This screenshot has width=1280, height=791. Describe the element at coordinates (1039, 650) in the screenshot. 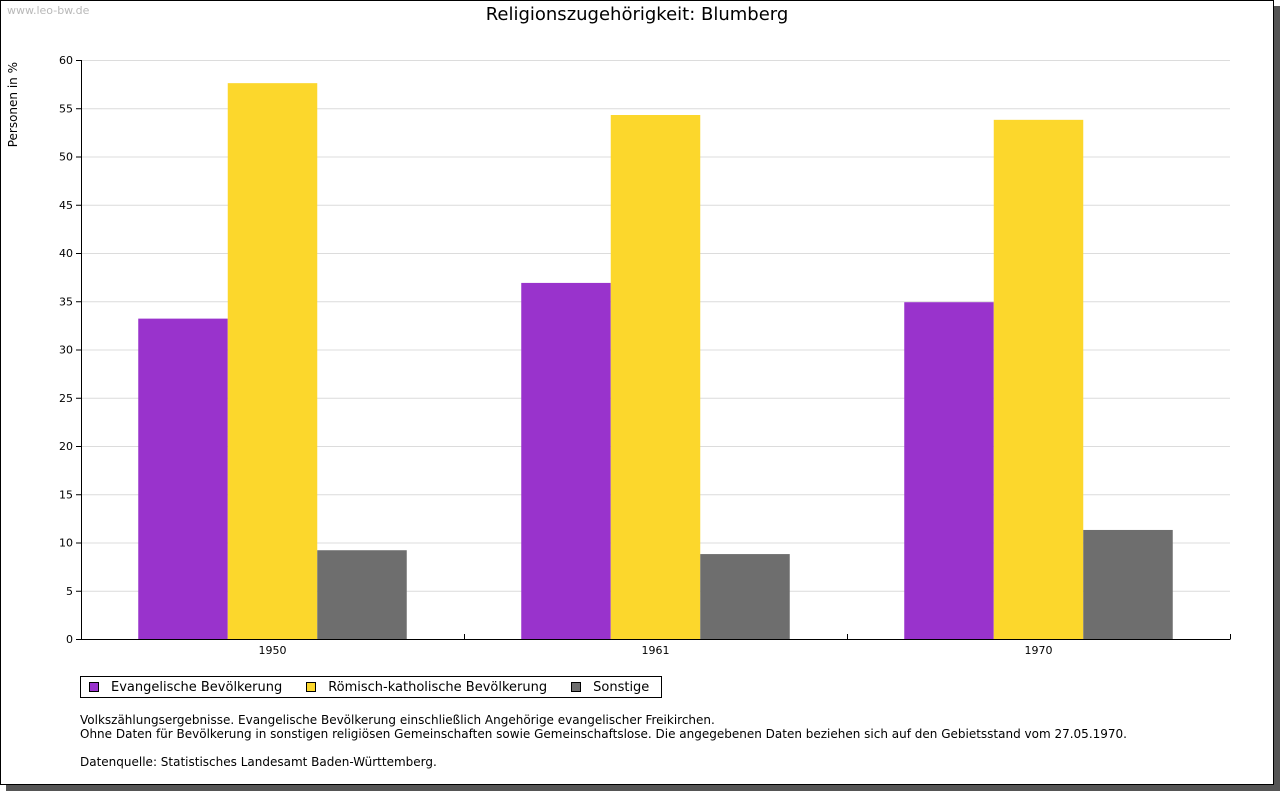

I see `x-tick-label: 1970` at that location.